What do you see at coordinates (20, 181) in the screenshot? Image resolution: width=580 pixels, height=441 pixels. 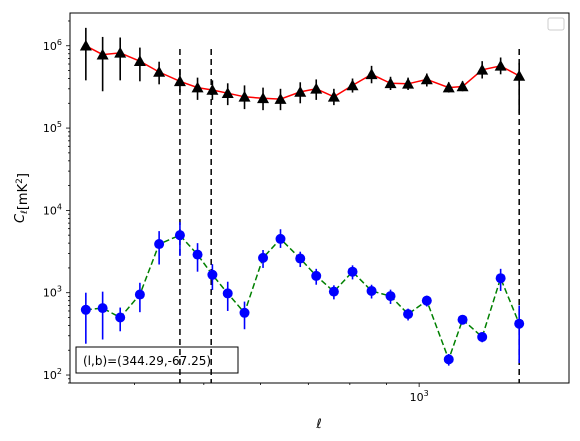 I see `y-axis-label-unit-sup: 2` at bounding box center [20, 181].